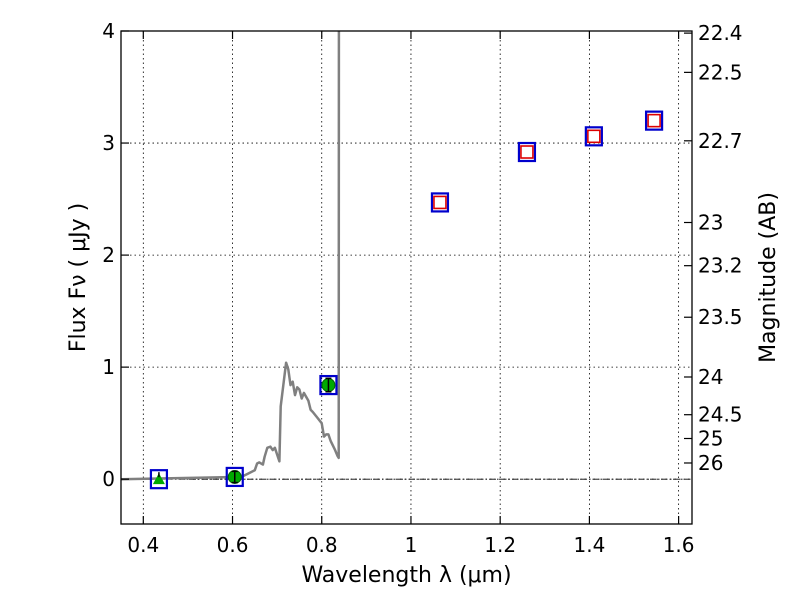 This screenshot has height=600, width=800. I want to click on y-tick-label: 3, so click(108, 143).